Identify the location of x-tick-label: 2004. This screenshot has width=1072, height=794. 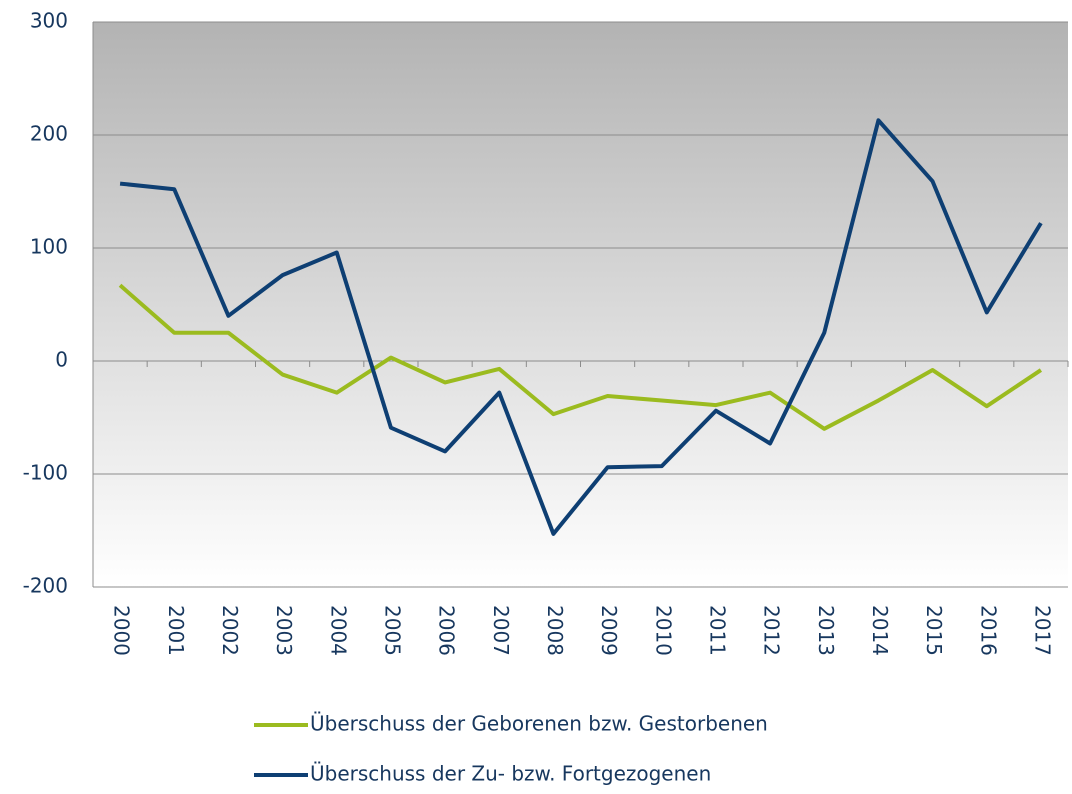
(338, 630).